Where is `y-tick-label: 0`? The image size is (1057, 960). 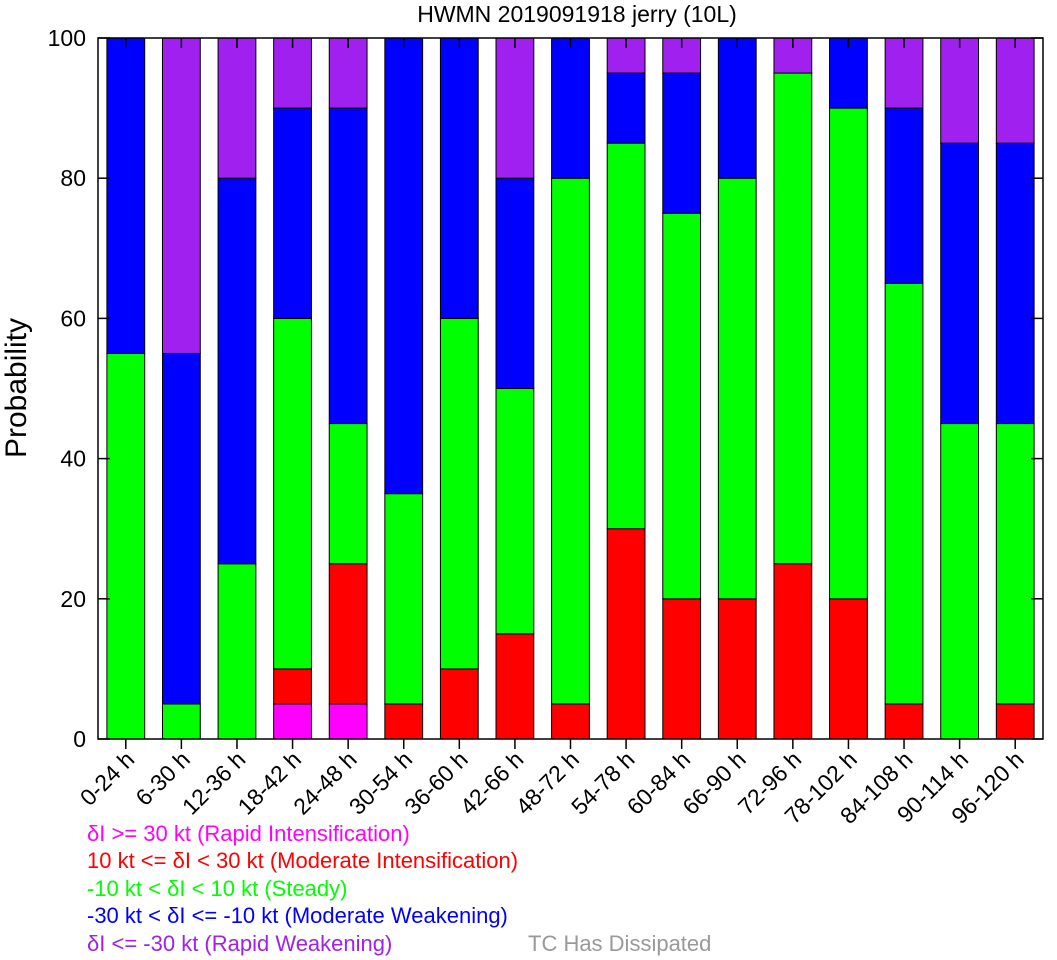
y-tick-label: 0 is located at coordinates (79, 739).